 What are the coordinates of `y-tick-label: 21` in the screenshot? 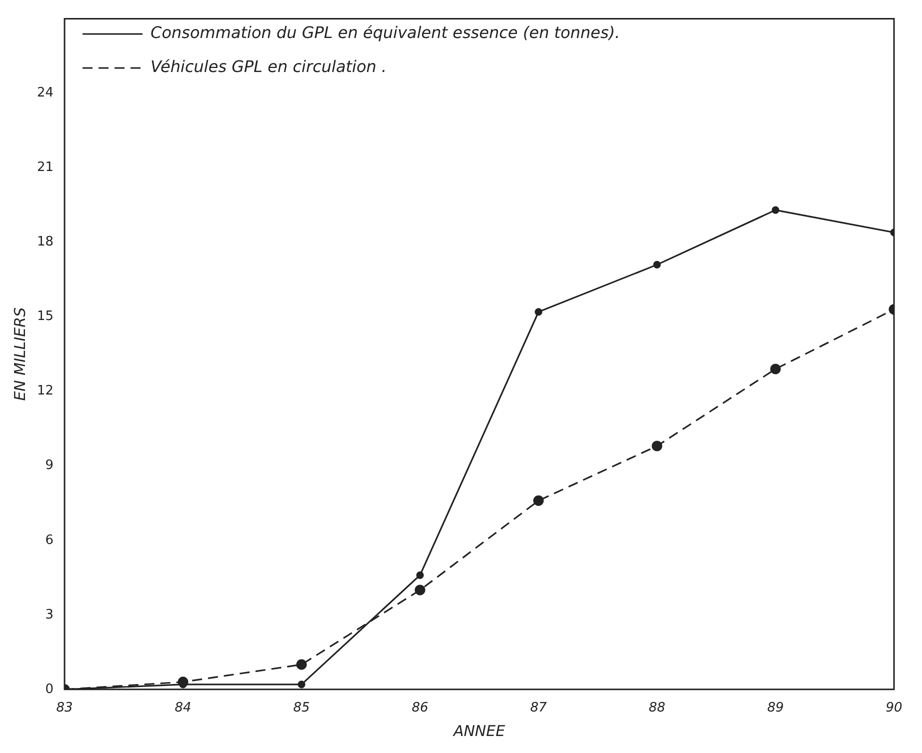 It's located at (45, 168).